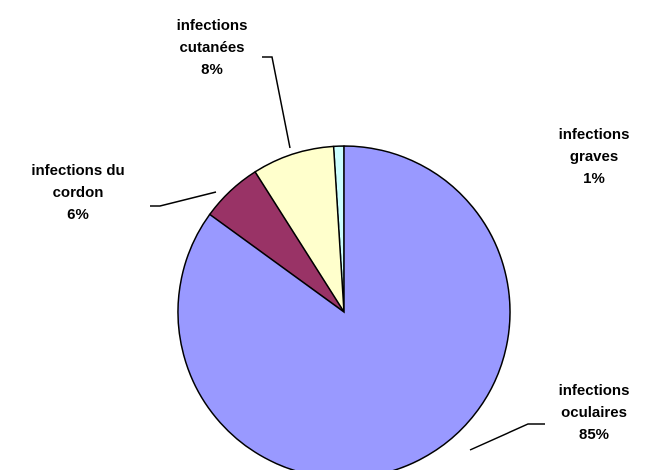  What do you see at coordinates (212, 69) in the screenshot?
I see `value-label: 8%` at bounding box center [212, 69].